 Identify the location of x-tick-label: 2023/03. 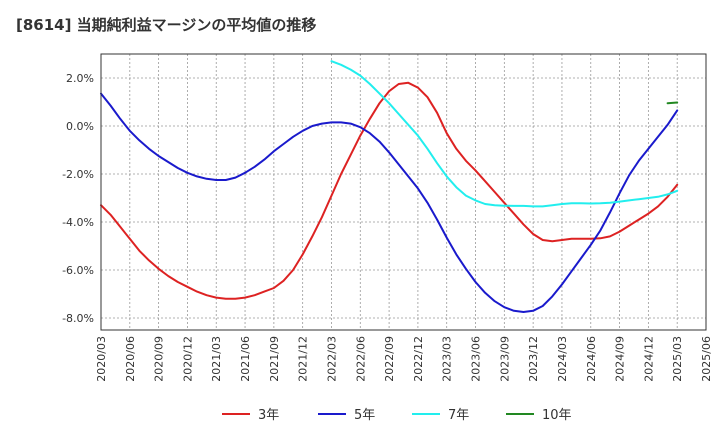
(447, 359).